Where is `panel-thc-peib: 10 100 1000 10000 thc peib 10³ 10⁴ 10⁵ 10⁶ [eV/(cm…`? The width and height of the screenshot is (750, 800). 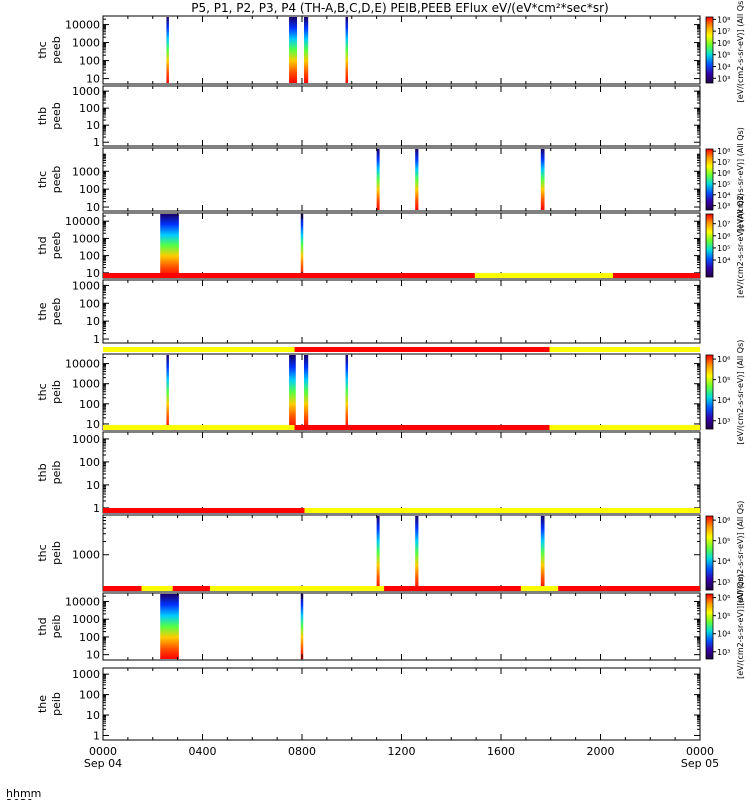
panel-thc-peib: 10 100 1000 10000 thc peib 10³ 10⁴ 10⁵ 10⁶ [eV/(cm… is located at coordinates (390, 392).